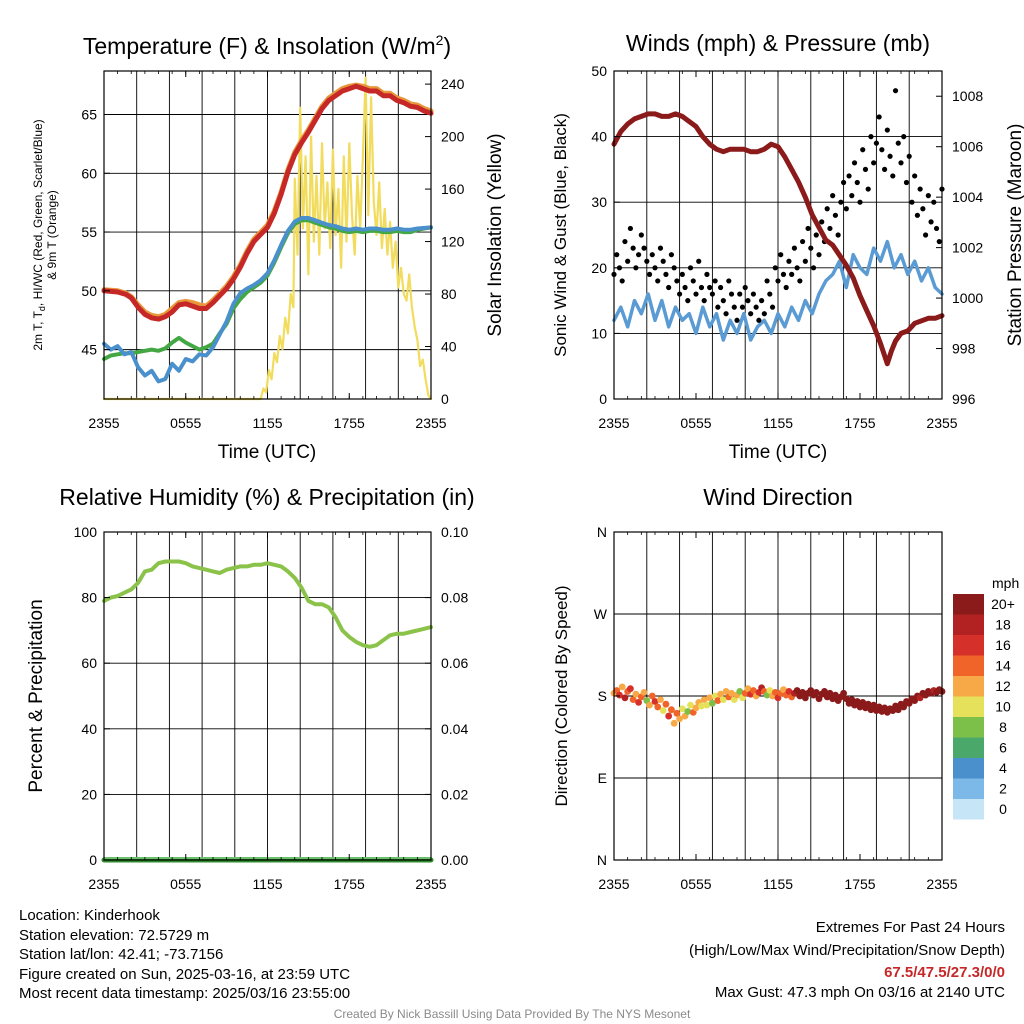 This screenshot has height=1024, width=1024. What do you see at coordinates (1003, 645) in the screenshot?
I see `legend-label: 16` at bounding box center [1003, 645].